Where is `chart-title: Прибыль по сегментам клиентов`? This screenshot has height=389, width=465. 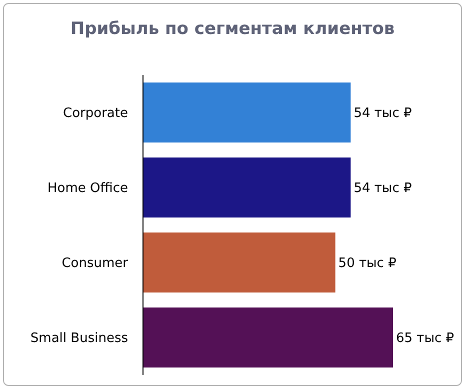
chart-title: Прибыль по сегментам клиентов is located at coordinates (232, 29).